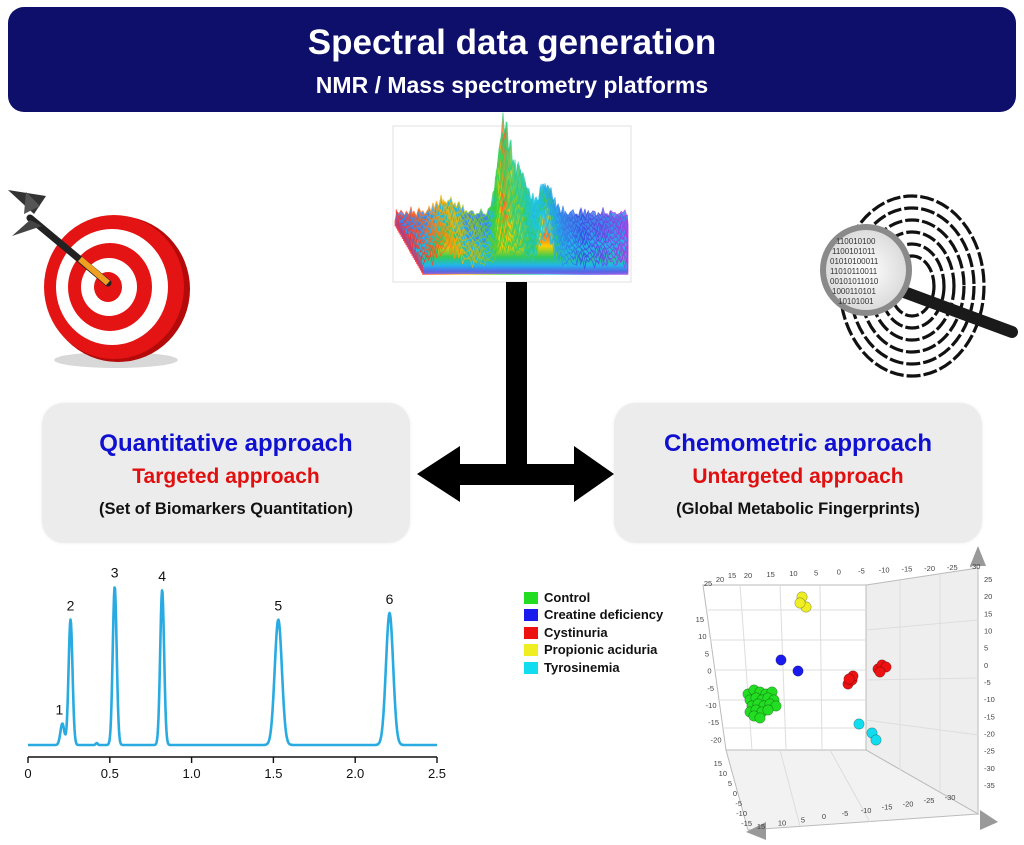  What do you see at coordinates (71, 606) in the screenshot?
I see `peak-label: 2` at bounding box center [71, 606].